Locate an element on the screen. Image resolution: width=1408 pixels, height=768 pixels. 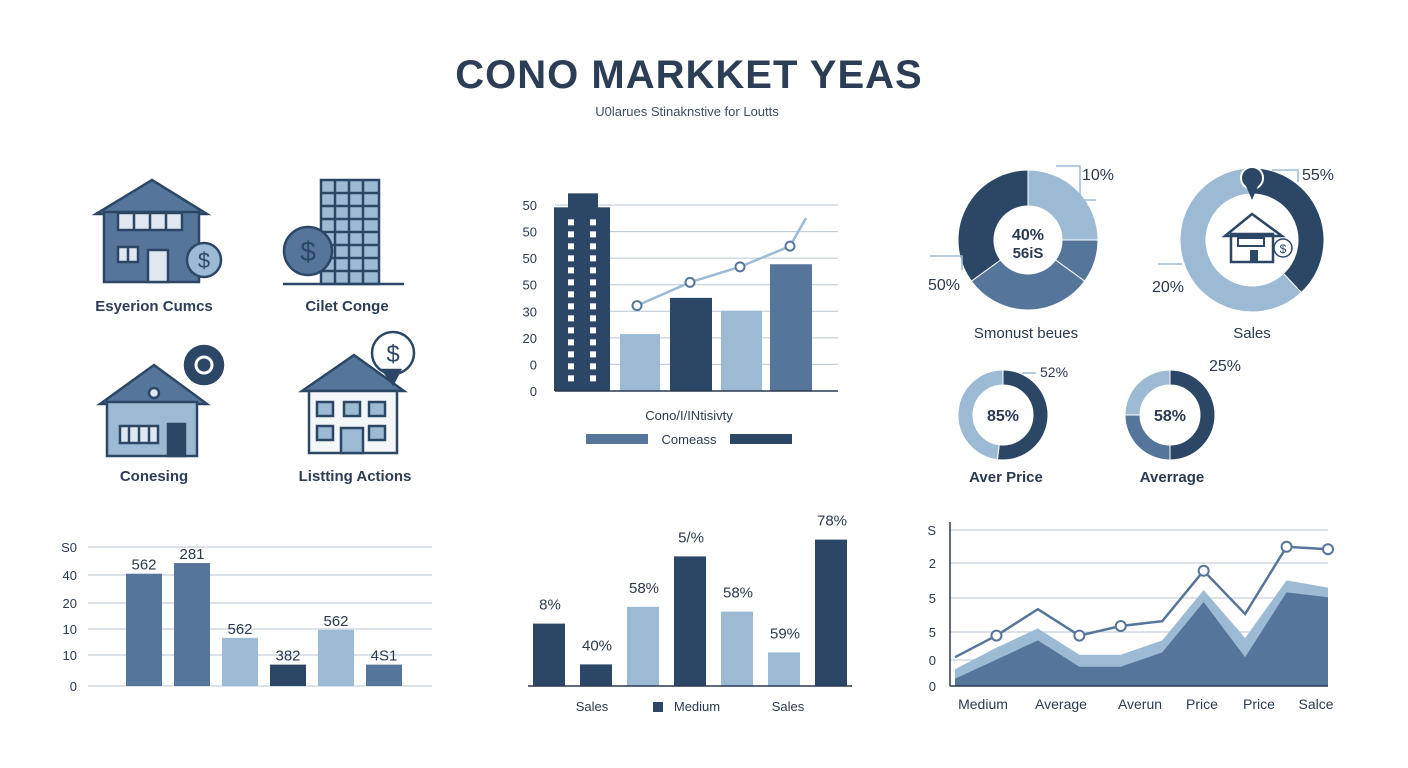
dollar-sign-icon: $ is located at coordinates (1283, 249).